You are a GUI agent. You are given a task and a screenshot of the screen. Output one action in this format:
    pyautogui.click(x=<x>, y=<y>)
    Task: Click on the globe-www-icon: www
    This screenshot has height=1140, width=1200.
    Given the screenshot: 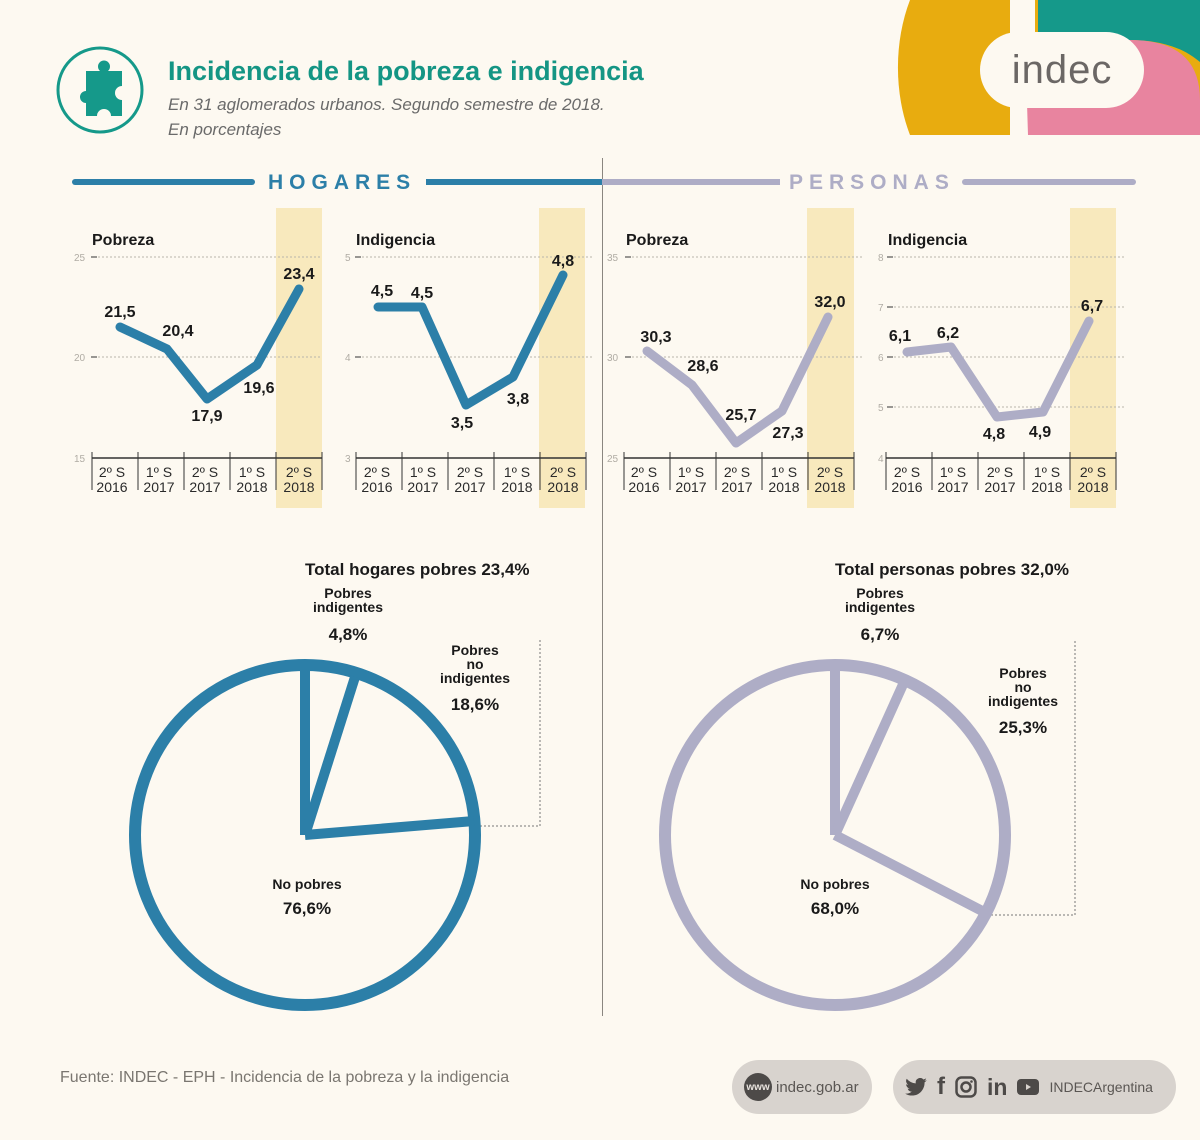 What is the action you would take?
    pyautogui.click(x=758, y=1087)
    